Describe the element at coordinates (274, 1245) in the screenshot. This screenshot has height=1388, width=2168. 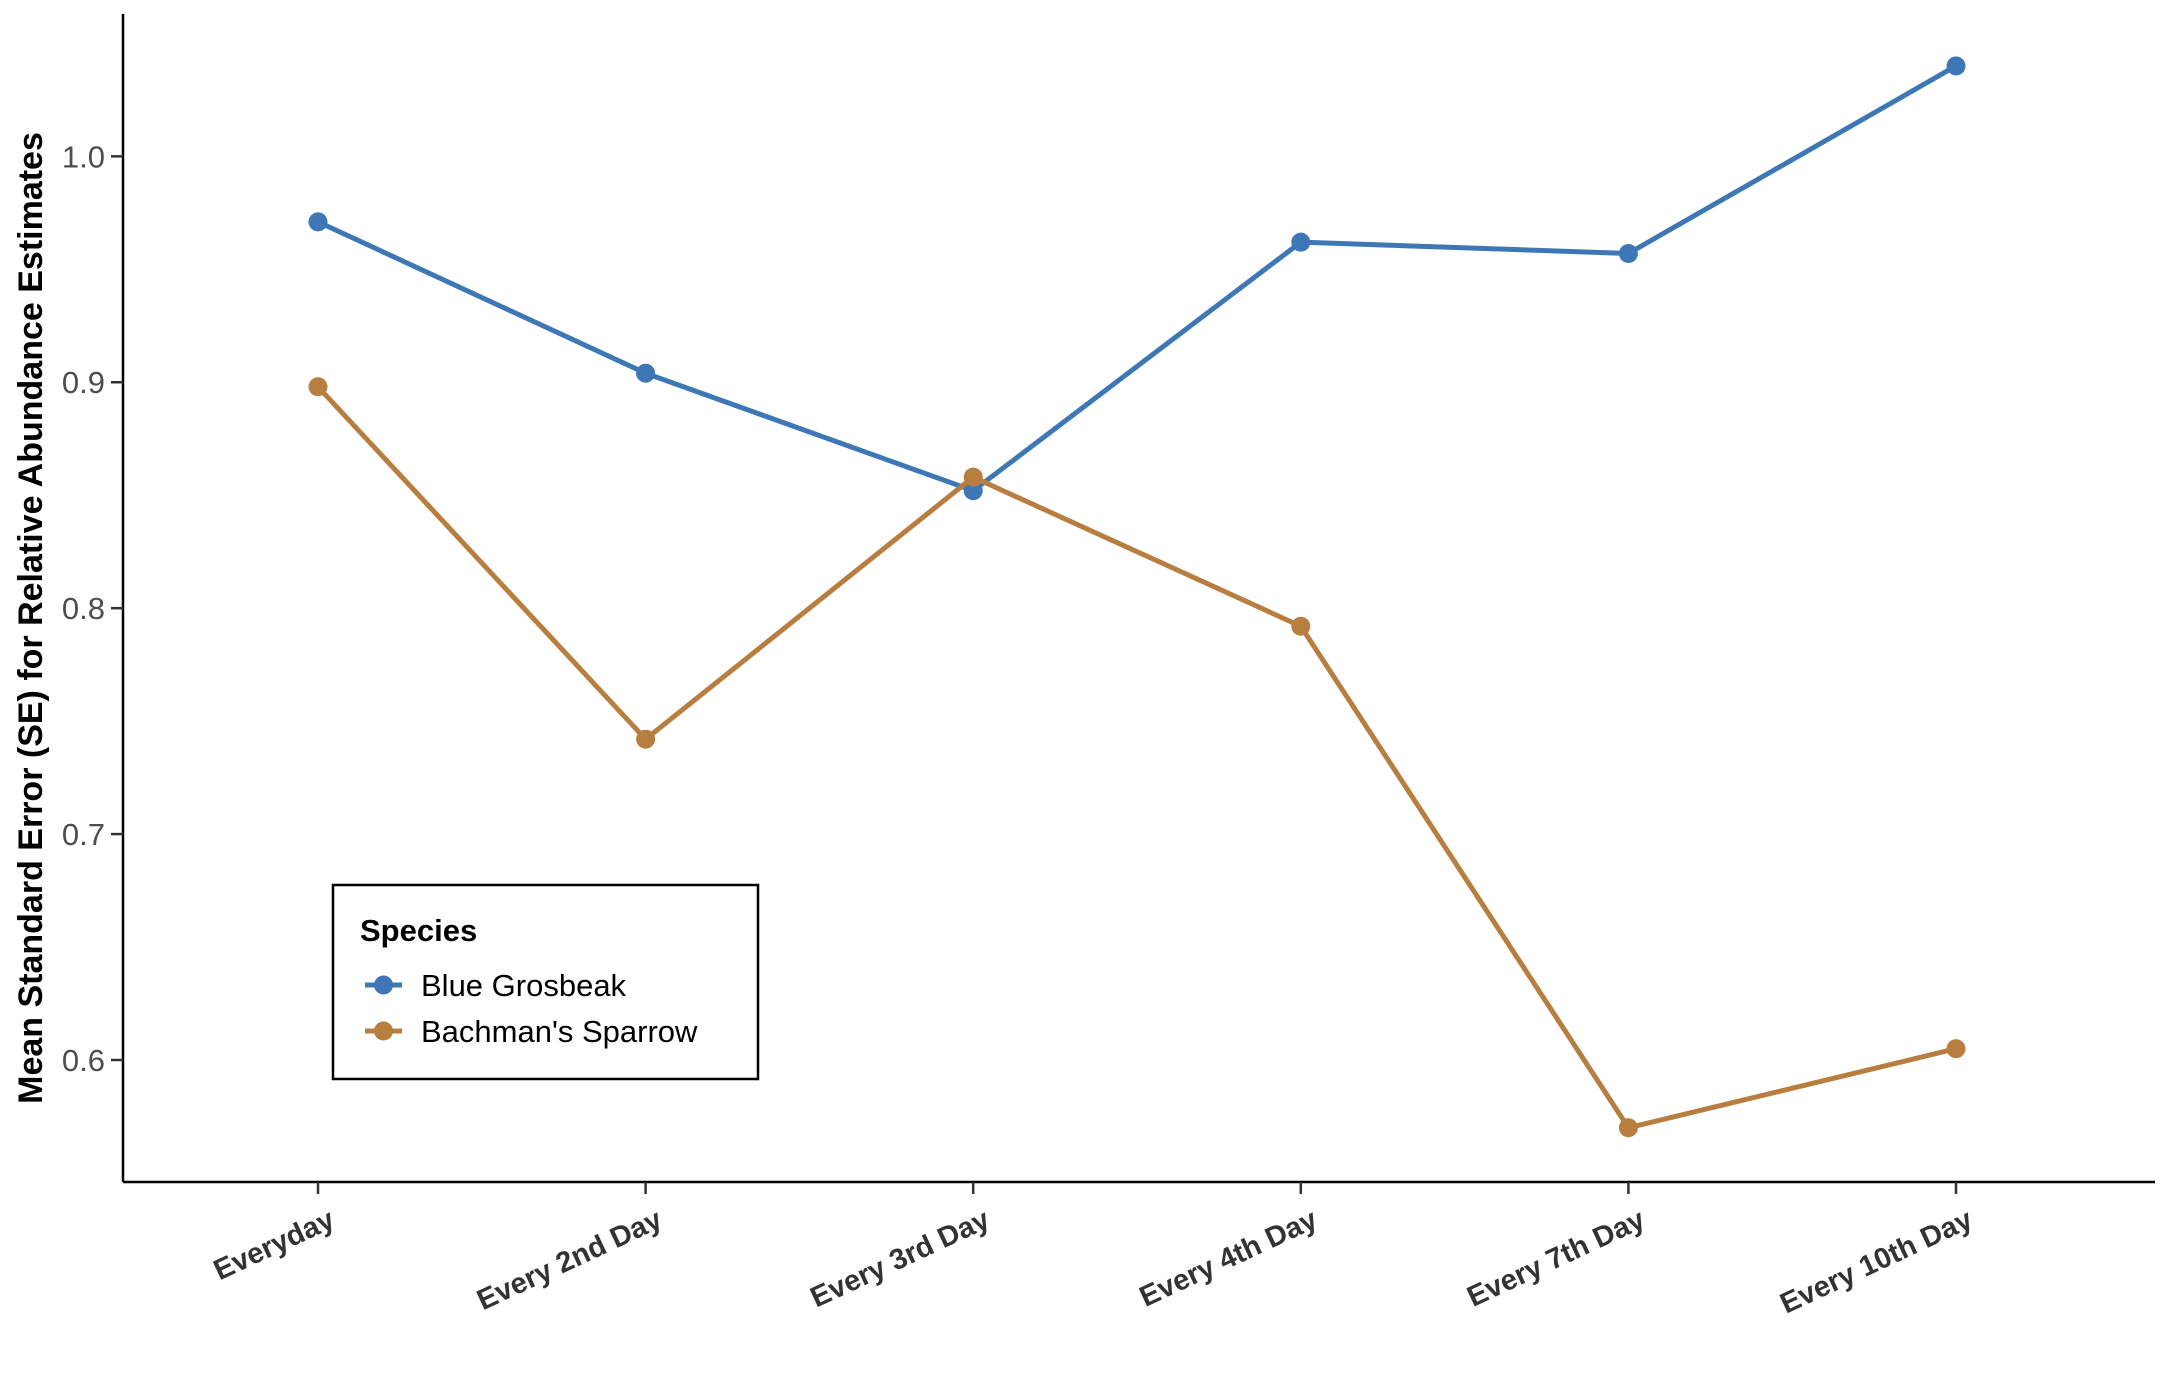
I see `x-tick-label: Everyday` at that location.